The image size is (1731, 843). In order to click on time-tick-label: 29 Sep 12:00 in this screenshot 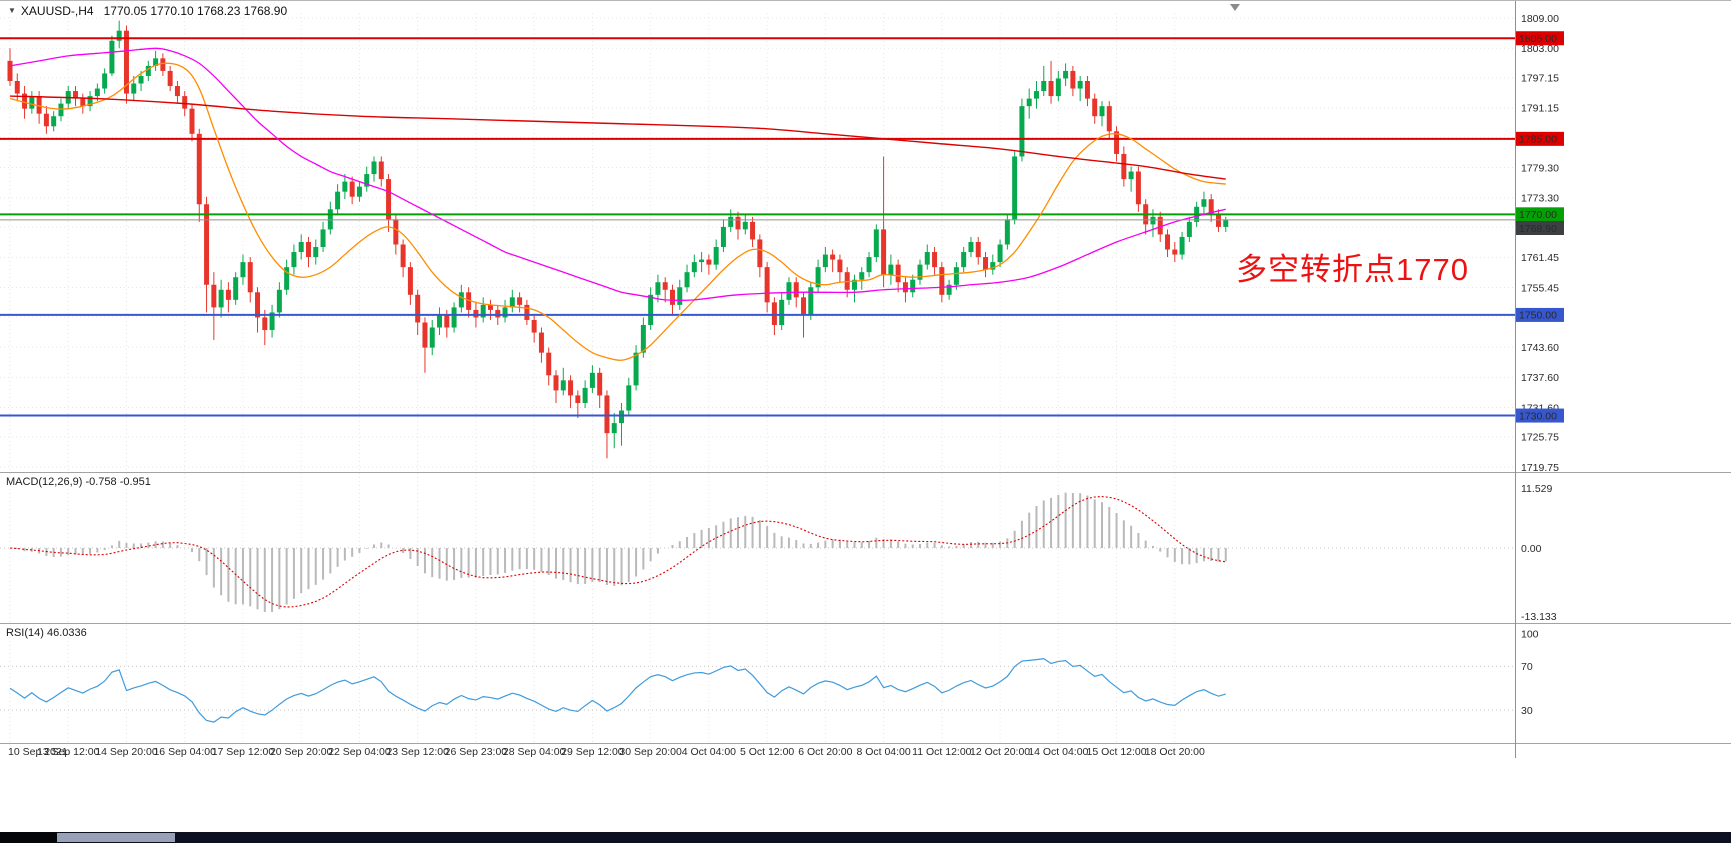, I will do `click(592, 752)`.